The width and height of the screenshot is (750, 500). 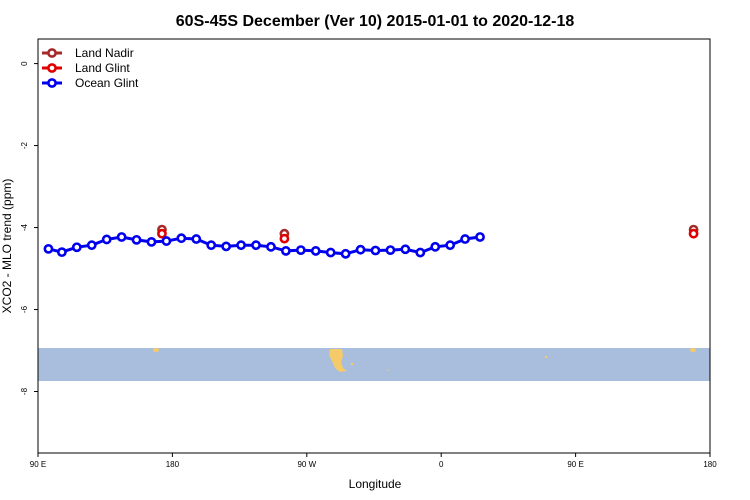 What do you see at coordinates (24, 309) in the screenshot?
I see `y-tick-label: -6` at bounding box center [24, 309].